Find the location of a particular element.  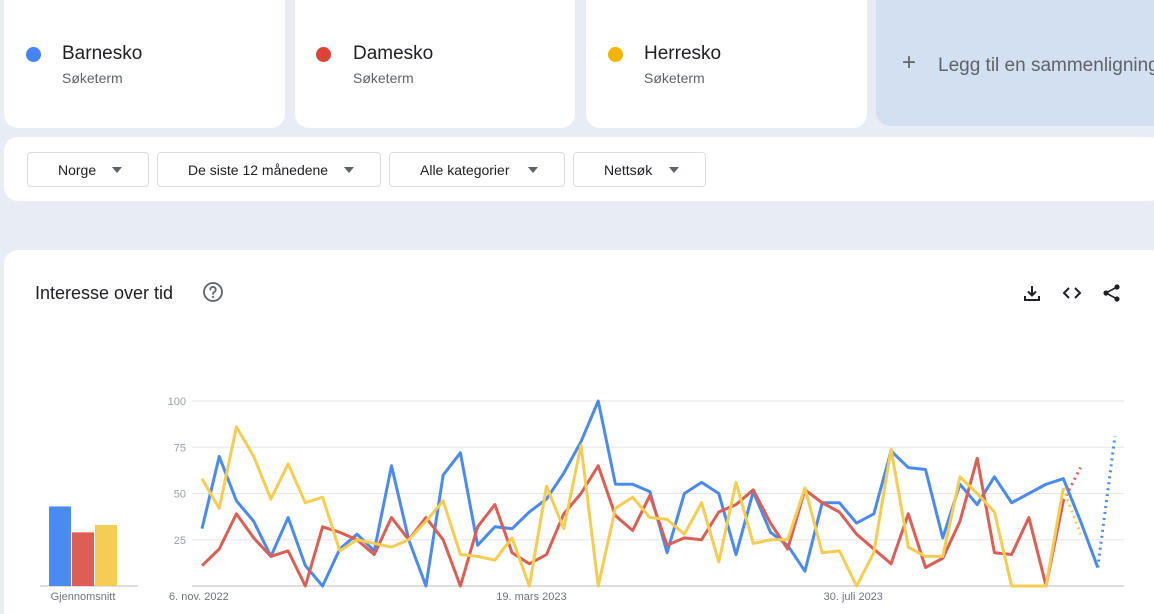

add-comparison-button: + Legg til en sammenligning is located at coordinates (1015, 63).